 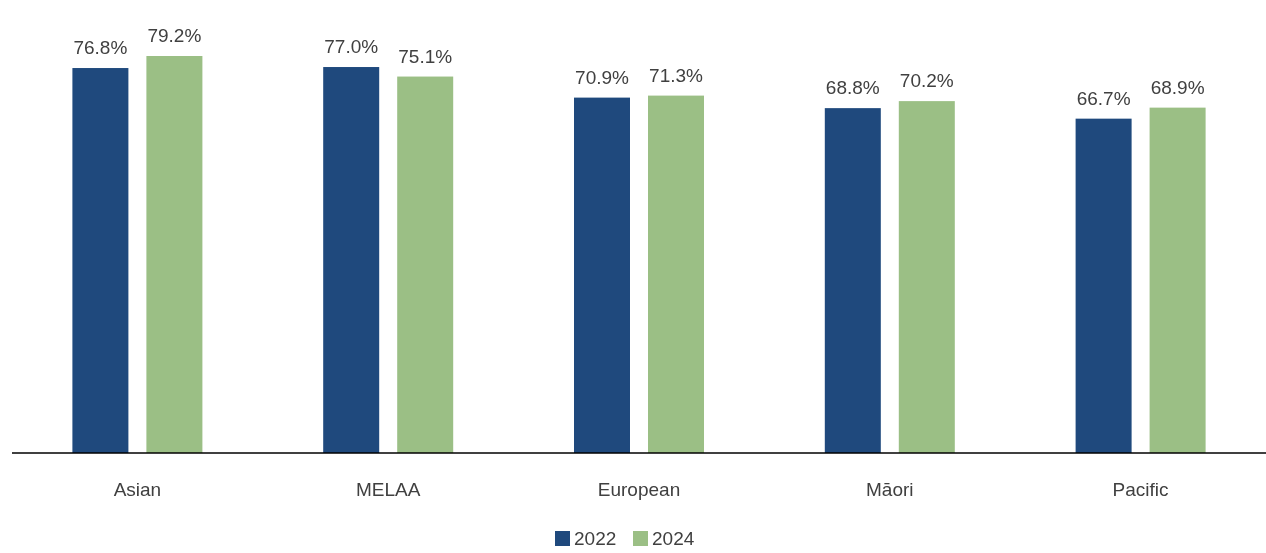 What do you see at coordinates (1177, 87) in the screenshot?
I see `data-label: 68.9%` at bounding box center [1177, 87].